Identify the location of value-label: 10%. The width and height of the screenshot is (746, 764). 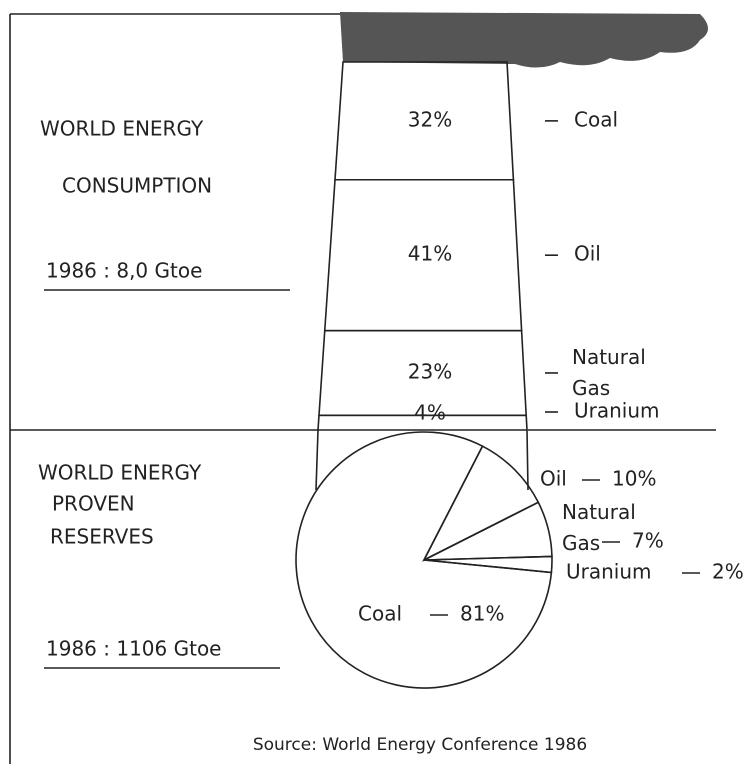
(634, 479).